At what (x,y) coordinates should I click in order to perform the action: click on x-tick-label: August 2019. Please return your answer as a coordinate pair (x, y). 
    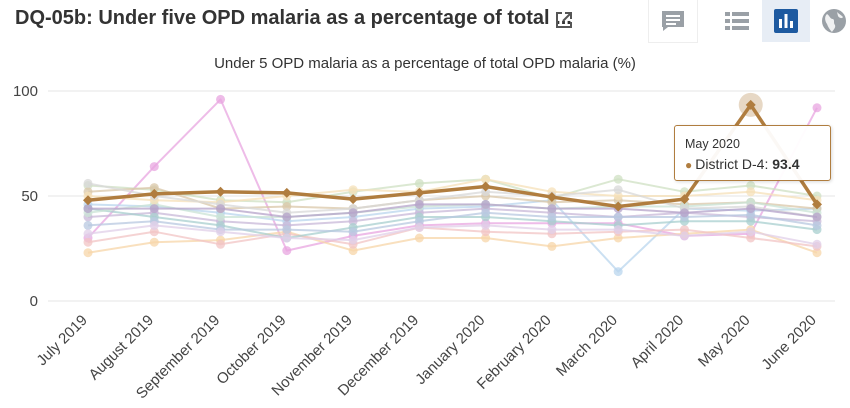
    Looking at the image, I should click on (122, 348).